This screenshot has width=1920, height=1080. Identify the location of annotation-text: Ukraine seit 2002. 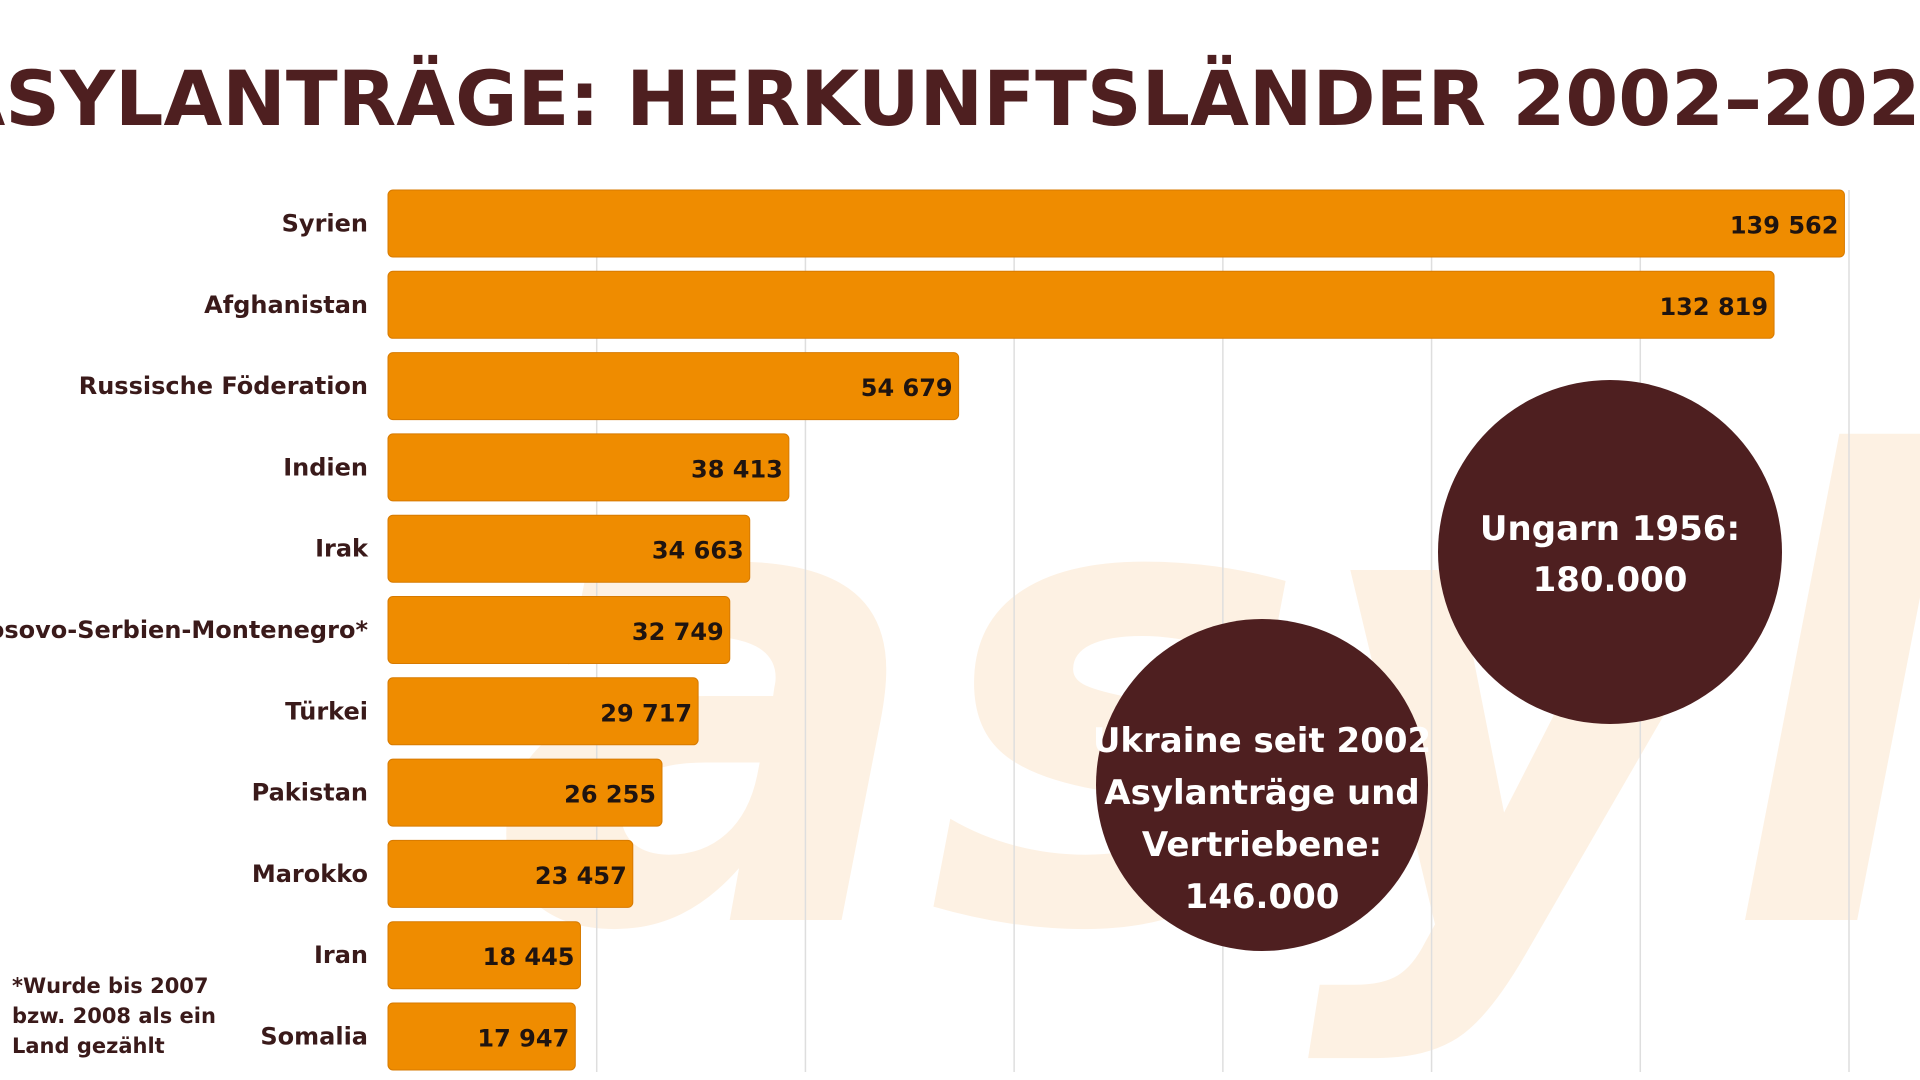
(1262, 741).